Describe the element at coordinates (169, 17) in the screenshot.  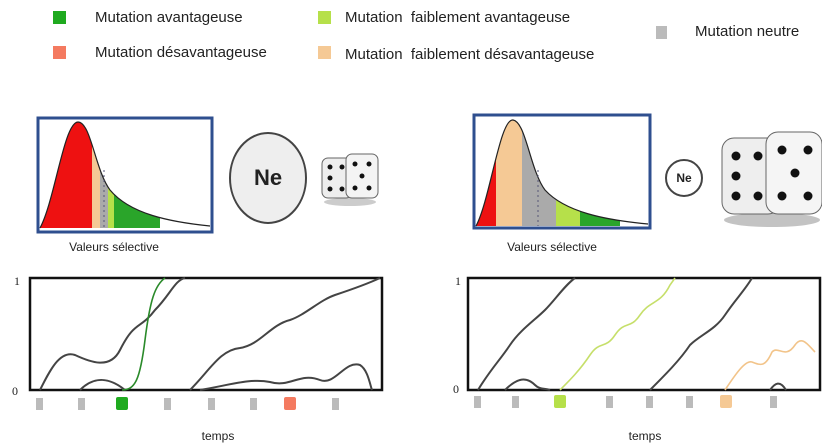
I see `legend-label: Mutation avantageuse` at that location.